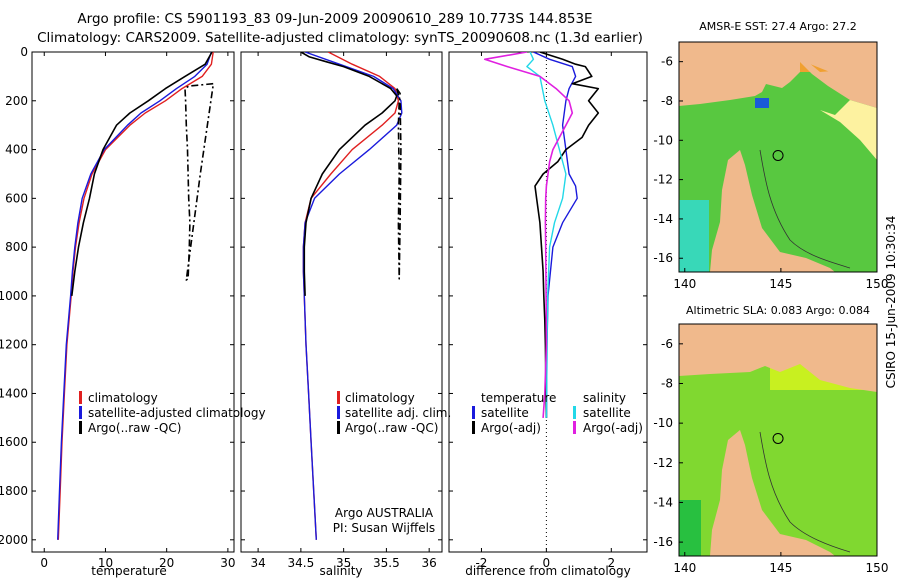 This screenshot has height=580, width=900. Describe the element at coordinates (391, 428) in the screenshot. I see `legend-sal-argo: Argo(..raw -QC)` at that location.